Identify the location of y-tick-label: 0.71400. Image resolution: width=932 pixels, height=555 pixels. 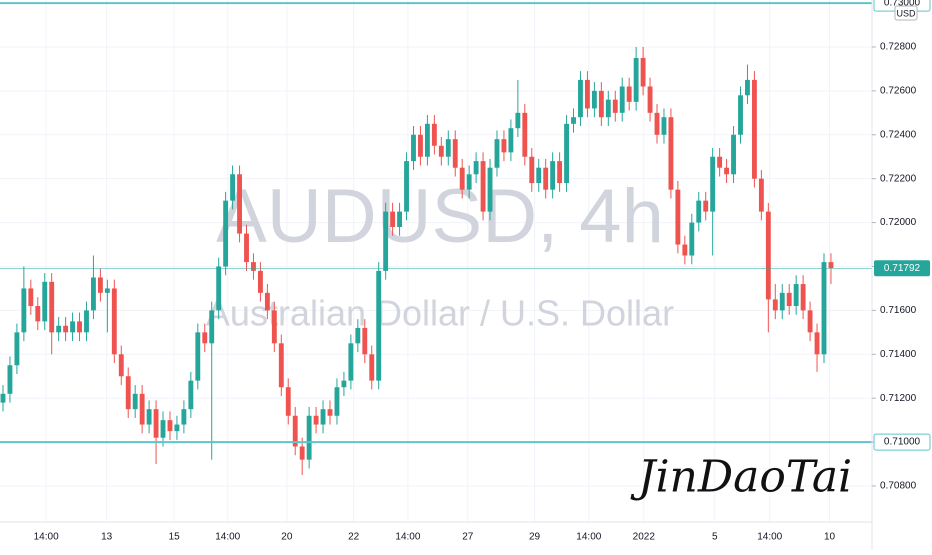
(898, 354).